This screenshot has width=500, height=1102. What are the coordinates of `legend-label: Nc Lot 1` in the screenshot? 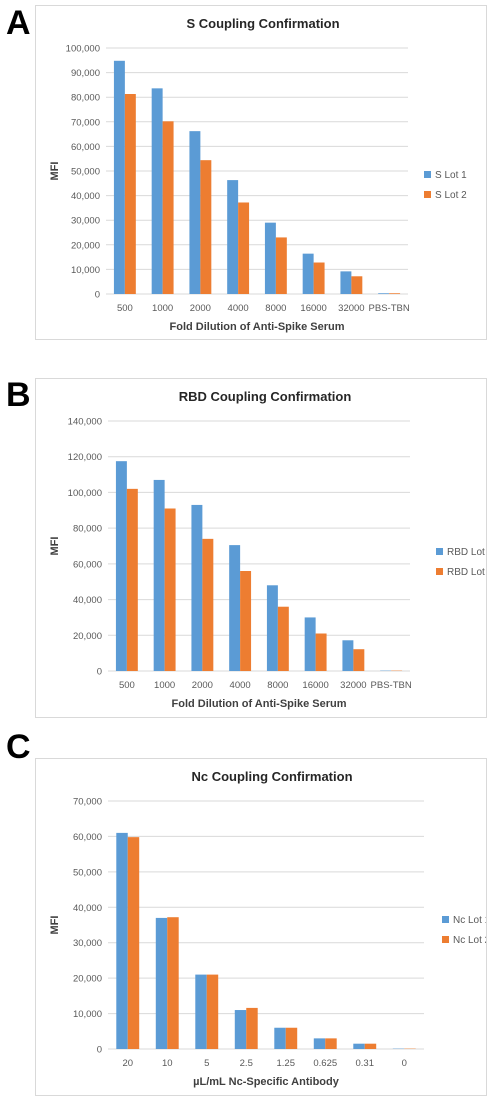 It's located at (469, 920).